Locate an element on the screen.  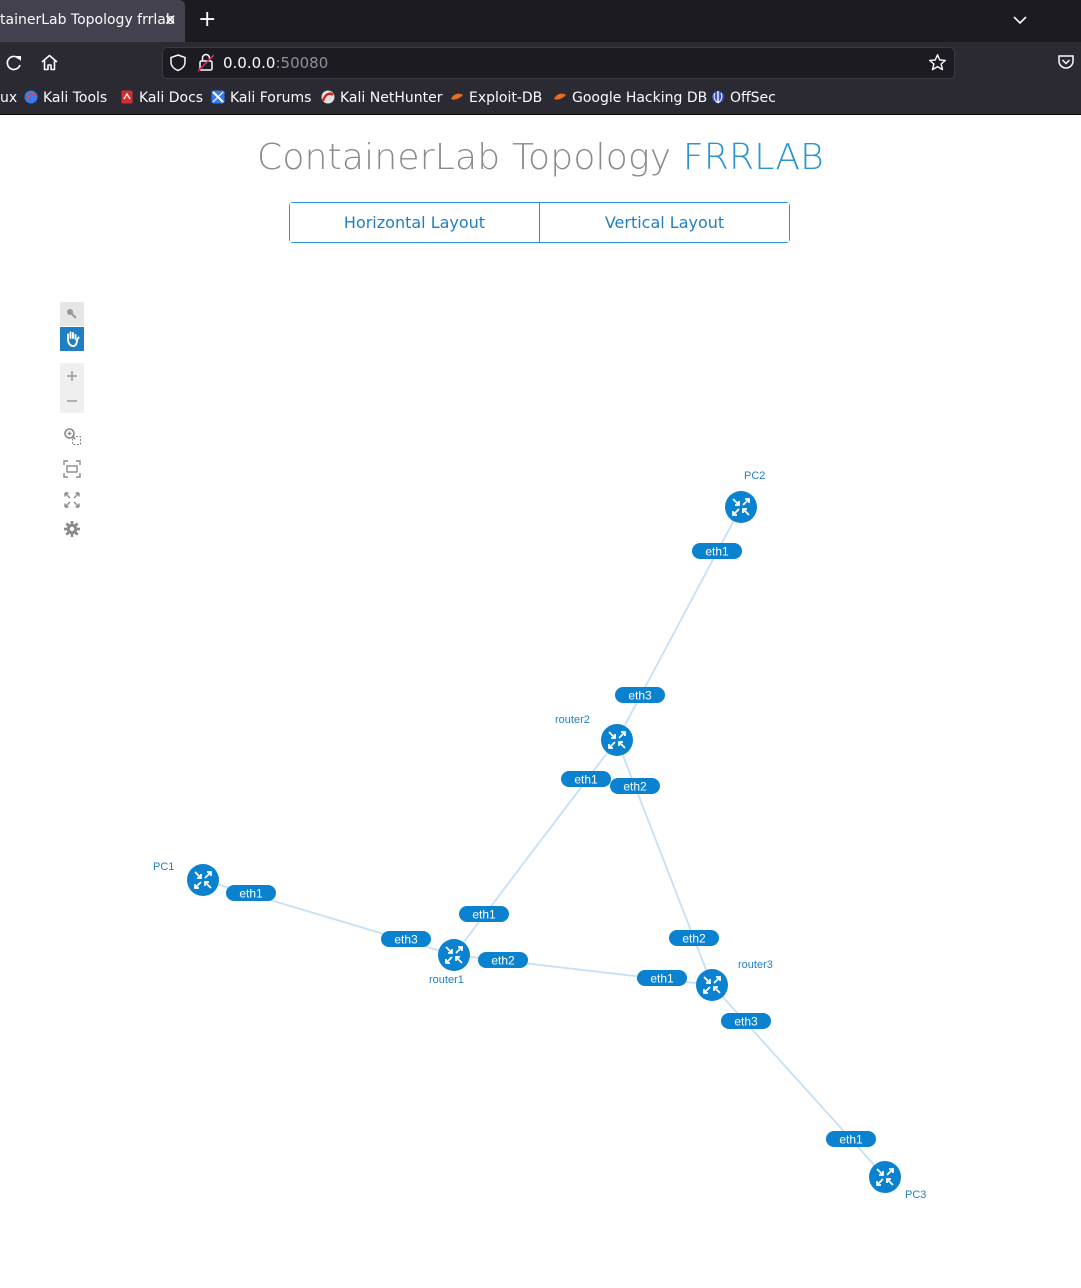
shield-icon is located at coordinates (178, 62).